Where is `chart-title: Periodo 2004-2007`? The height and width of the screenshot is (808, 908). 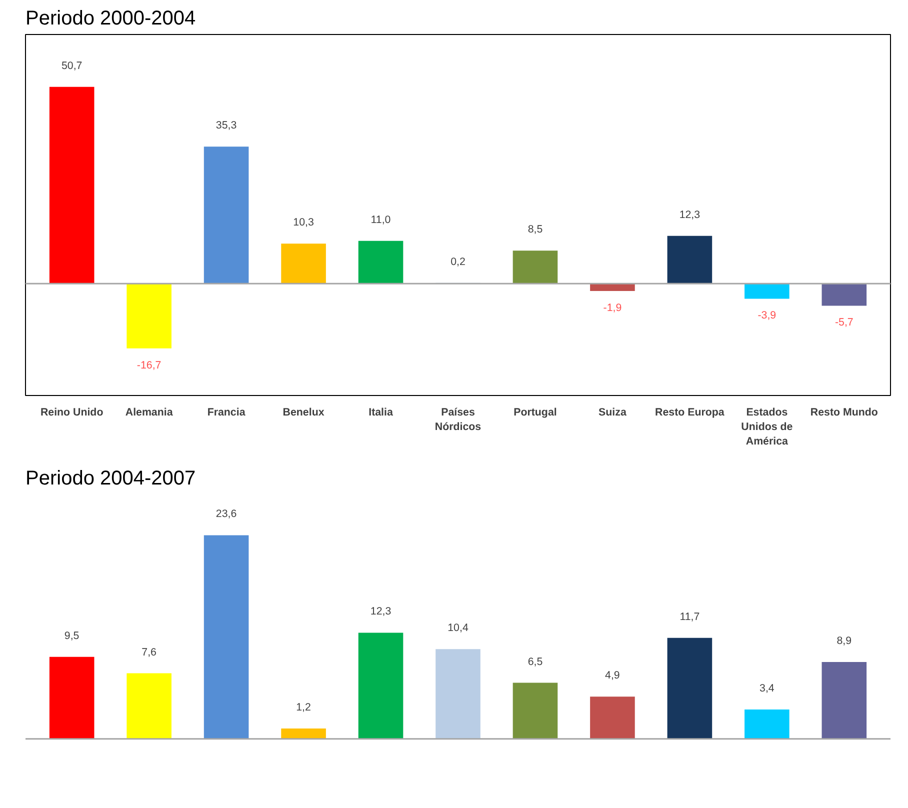 chart-title: Periodo 2004-2007 is located at coordinates (111, 479).